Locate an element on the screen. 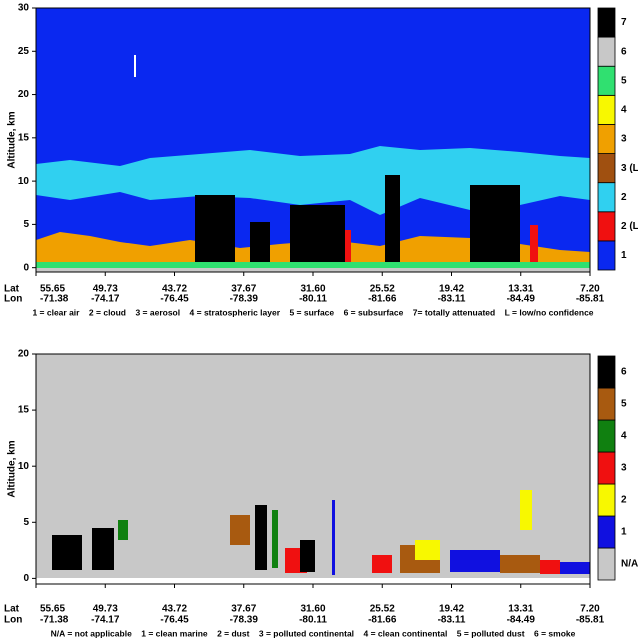  legend-label: 7 is located at coordinates (624, 22).